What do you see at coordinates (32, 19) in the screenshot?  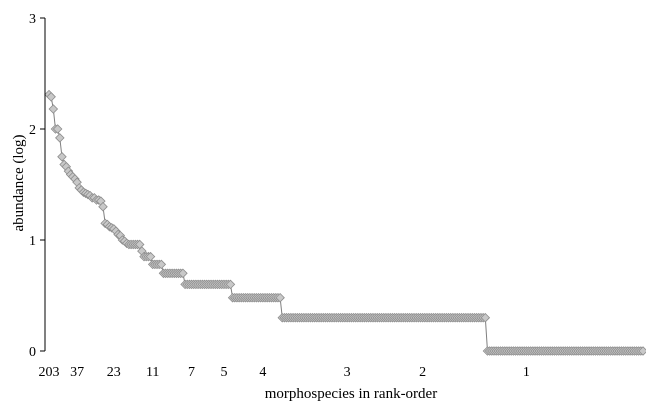 I see `y-tick-label: 3` at bounding box center [32, 19].